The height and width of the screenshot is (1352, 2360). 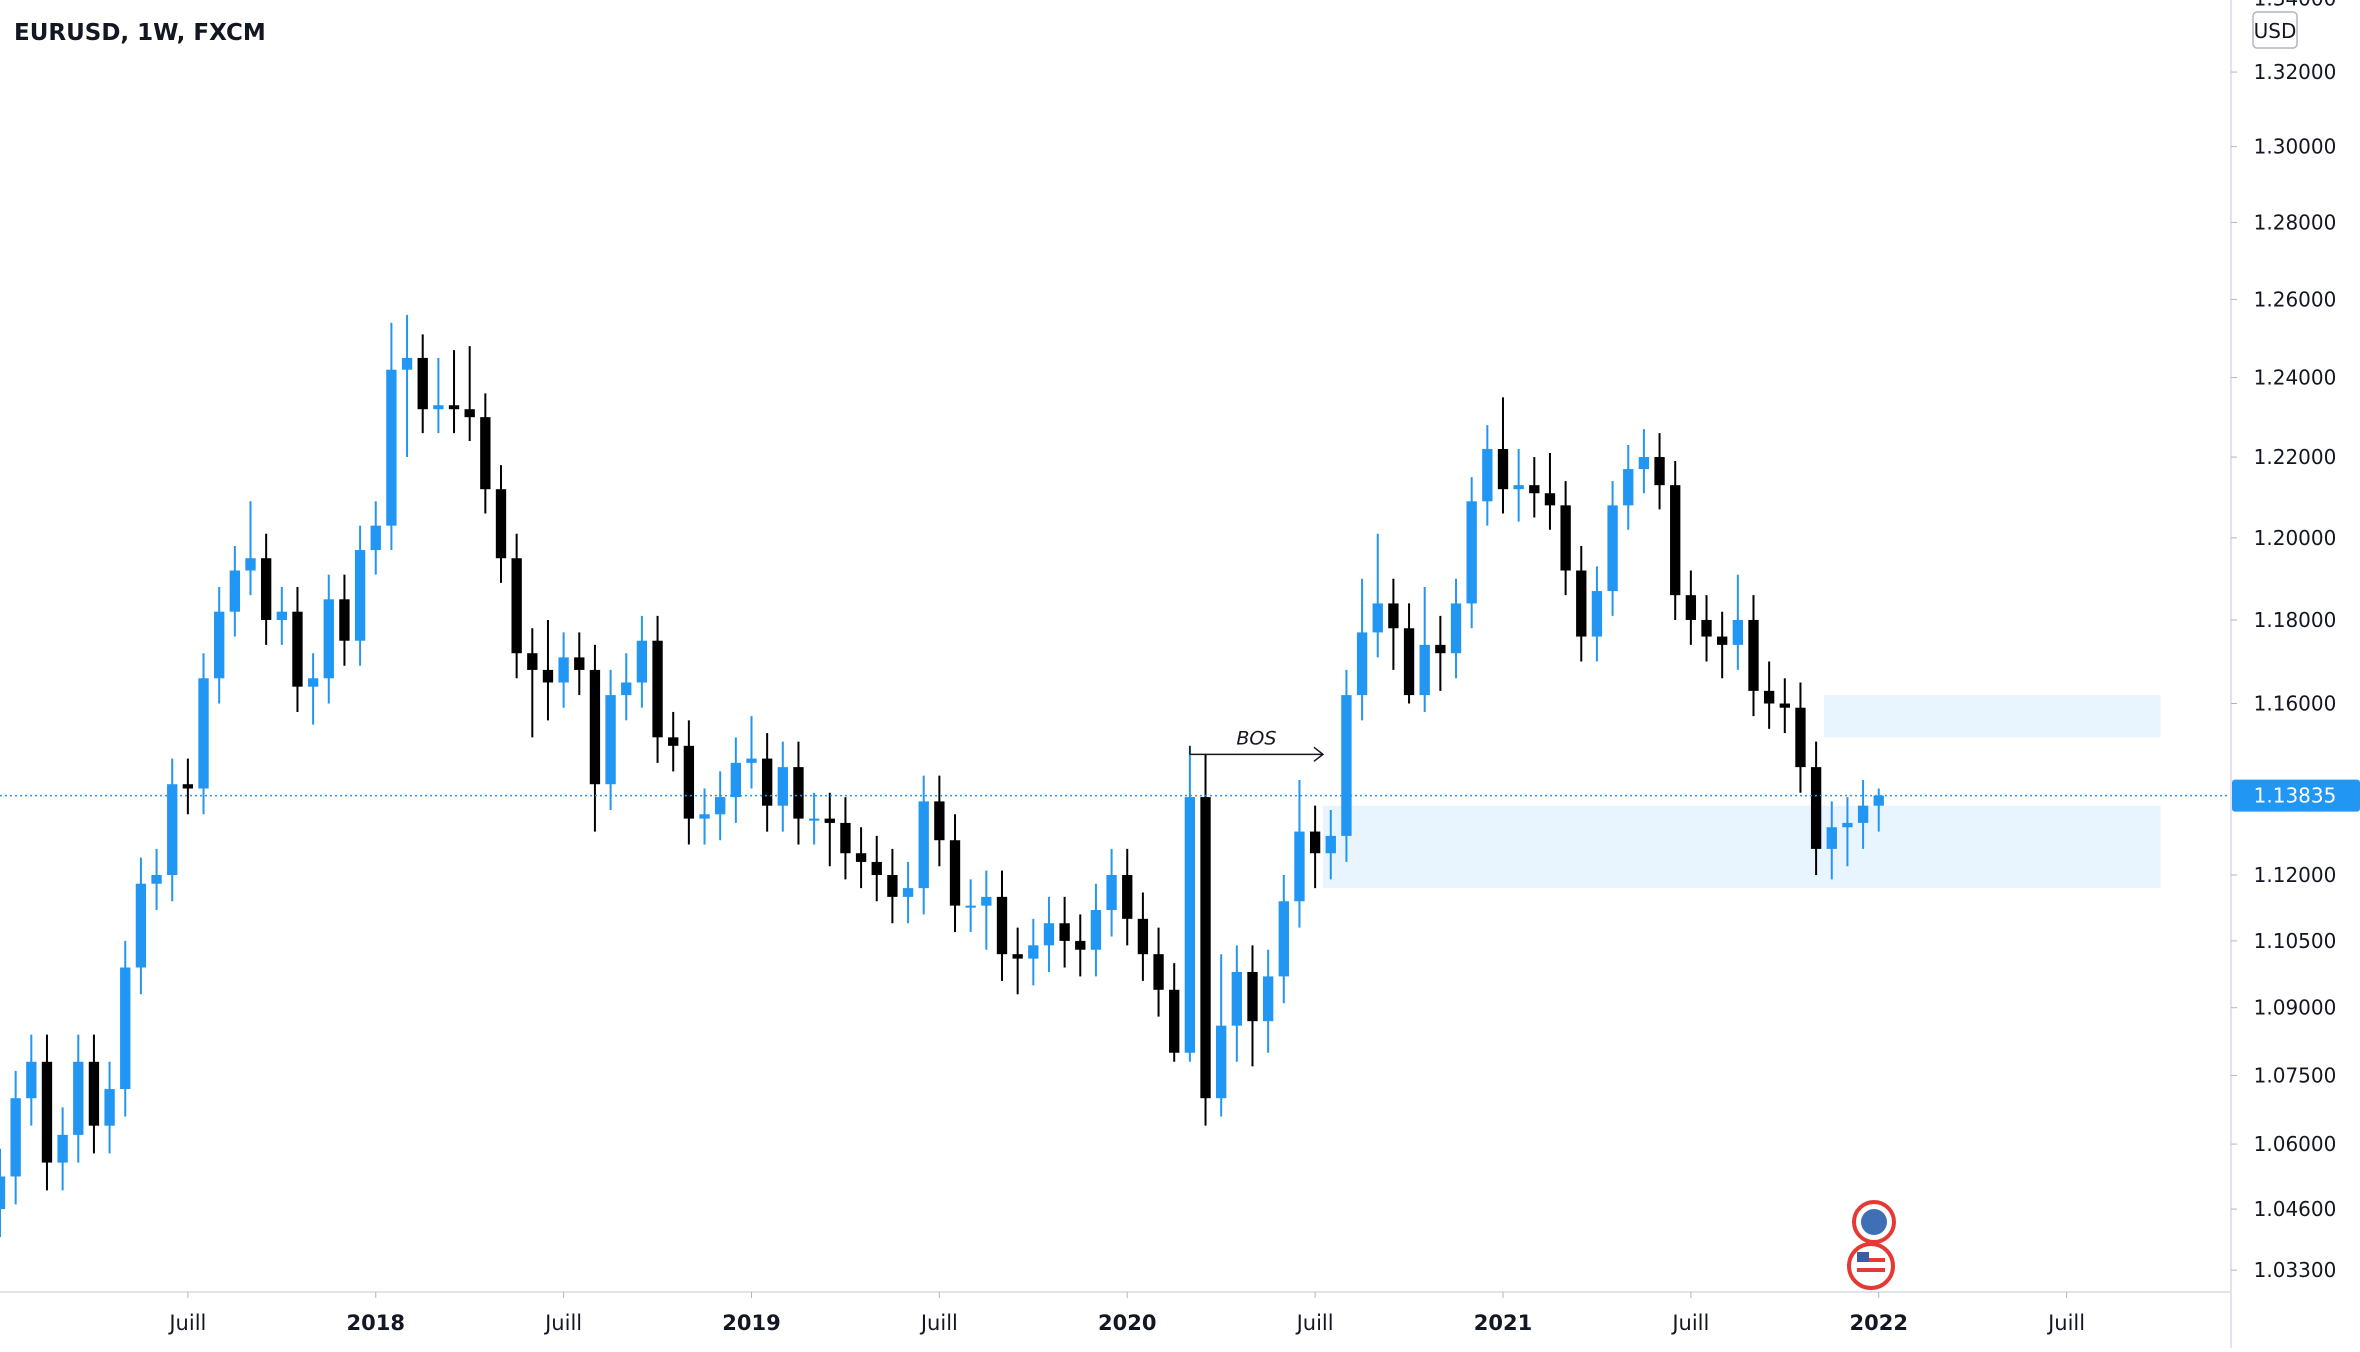 What do you see at coordinates (2295, 457) in the screenshot?
I see `y-tick-label: 1.22000` at bounding box center [2295, 457].